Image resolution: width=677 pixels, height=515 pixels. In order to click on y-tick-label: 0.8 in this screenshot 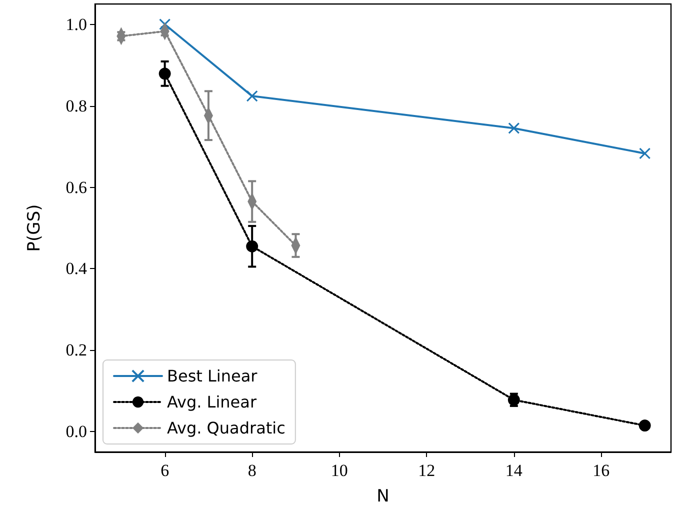, I will do `click(76, 106)`.